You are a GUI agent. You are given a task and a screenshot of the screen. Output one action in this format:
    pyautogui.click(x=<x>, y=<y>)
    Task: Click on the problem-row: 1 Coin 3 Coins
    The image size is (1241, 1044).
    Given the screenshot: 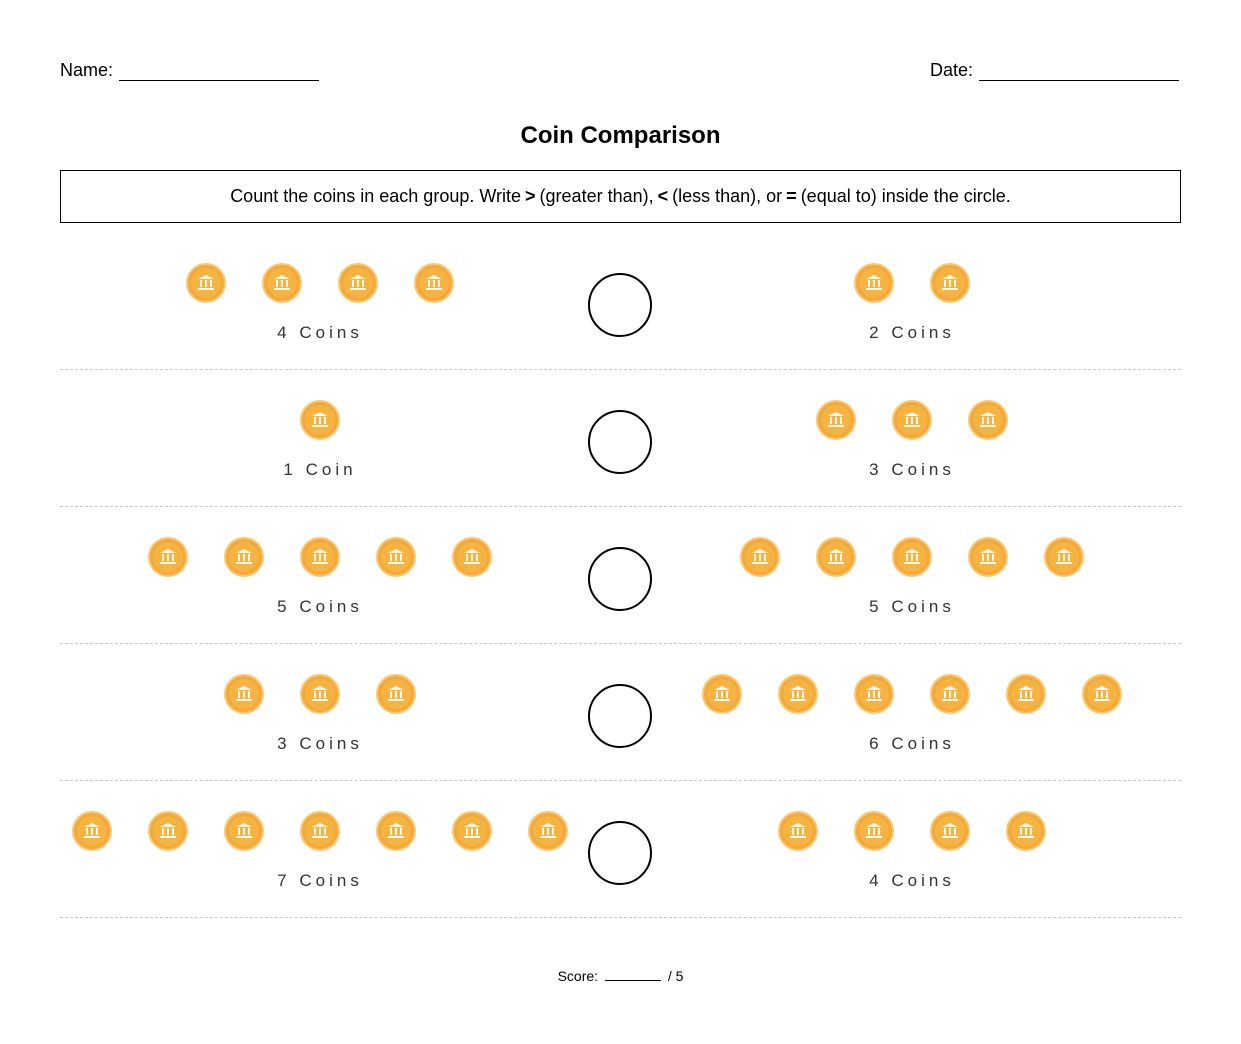 What is the action you would take?
    pyautogui.click(x=620, y=438)
    